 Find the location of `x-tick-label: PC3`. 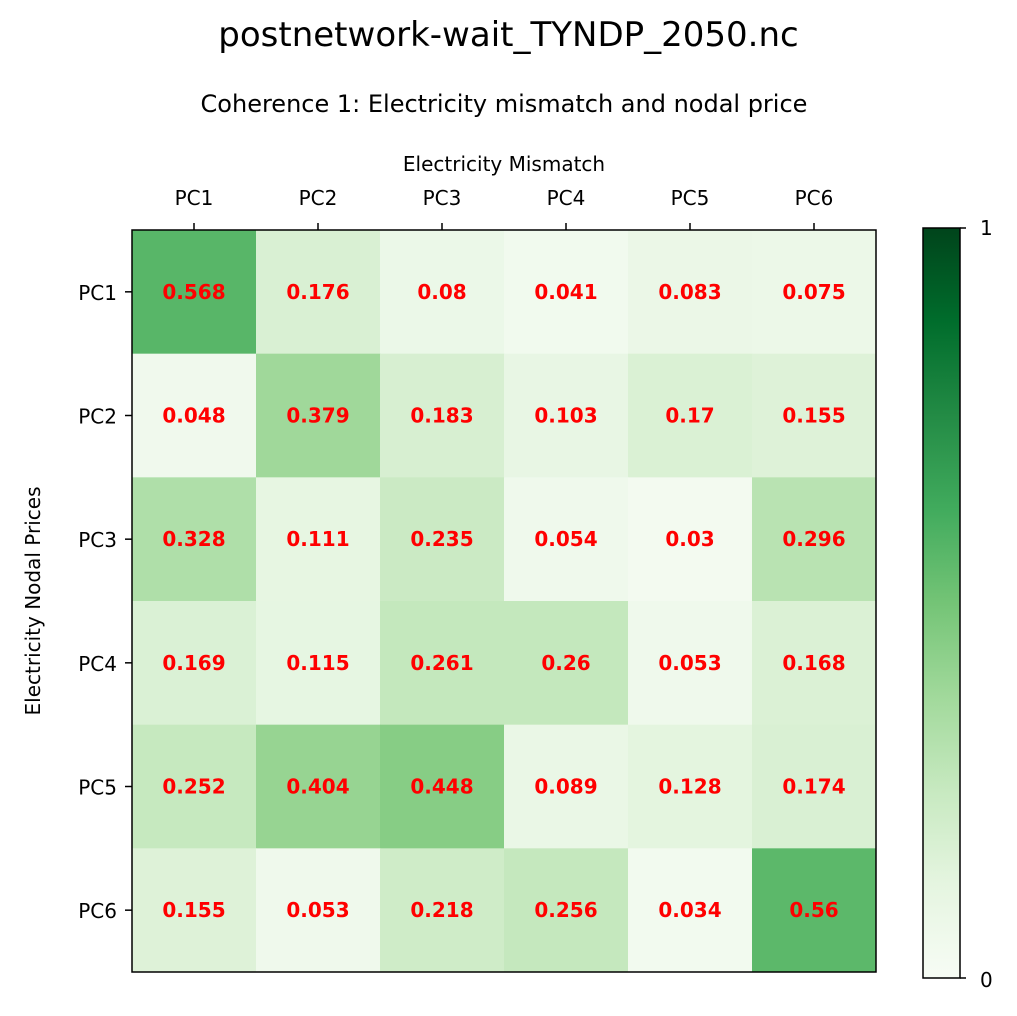

x-tick-label: PC3 is located at coordinates (442, 198).